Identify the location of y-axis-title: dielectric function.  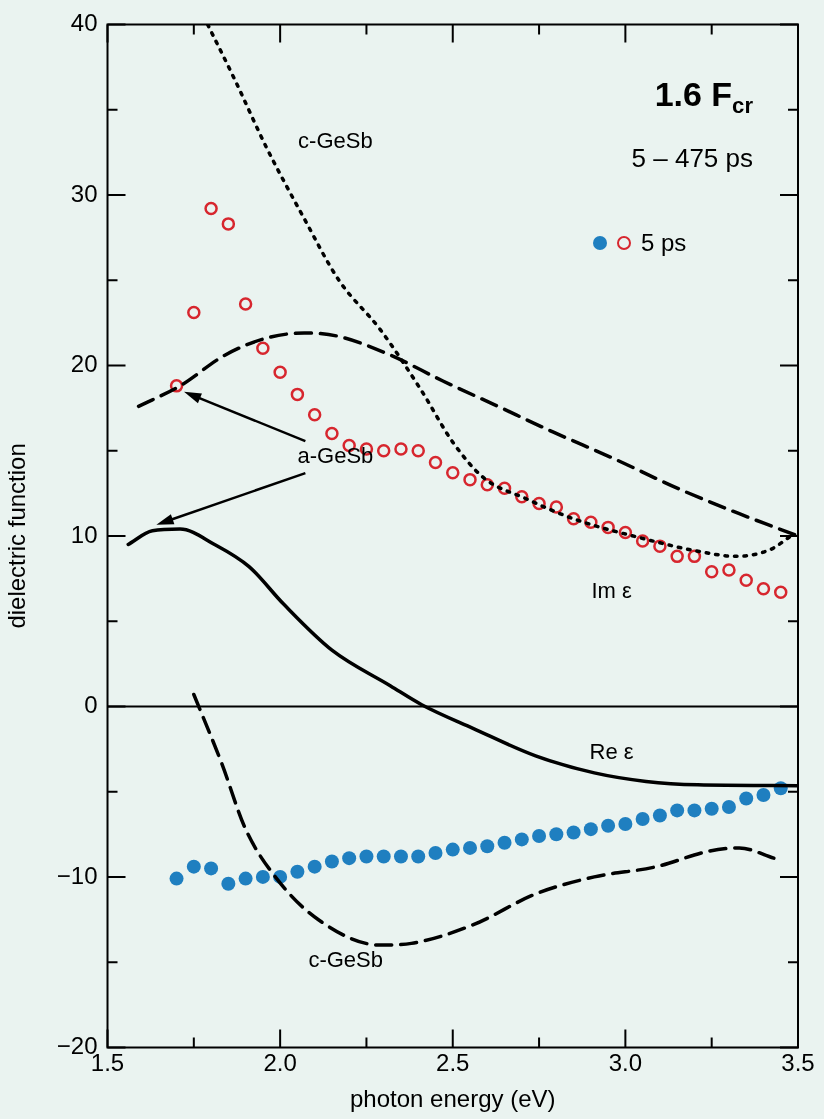
(17, 536).